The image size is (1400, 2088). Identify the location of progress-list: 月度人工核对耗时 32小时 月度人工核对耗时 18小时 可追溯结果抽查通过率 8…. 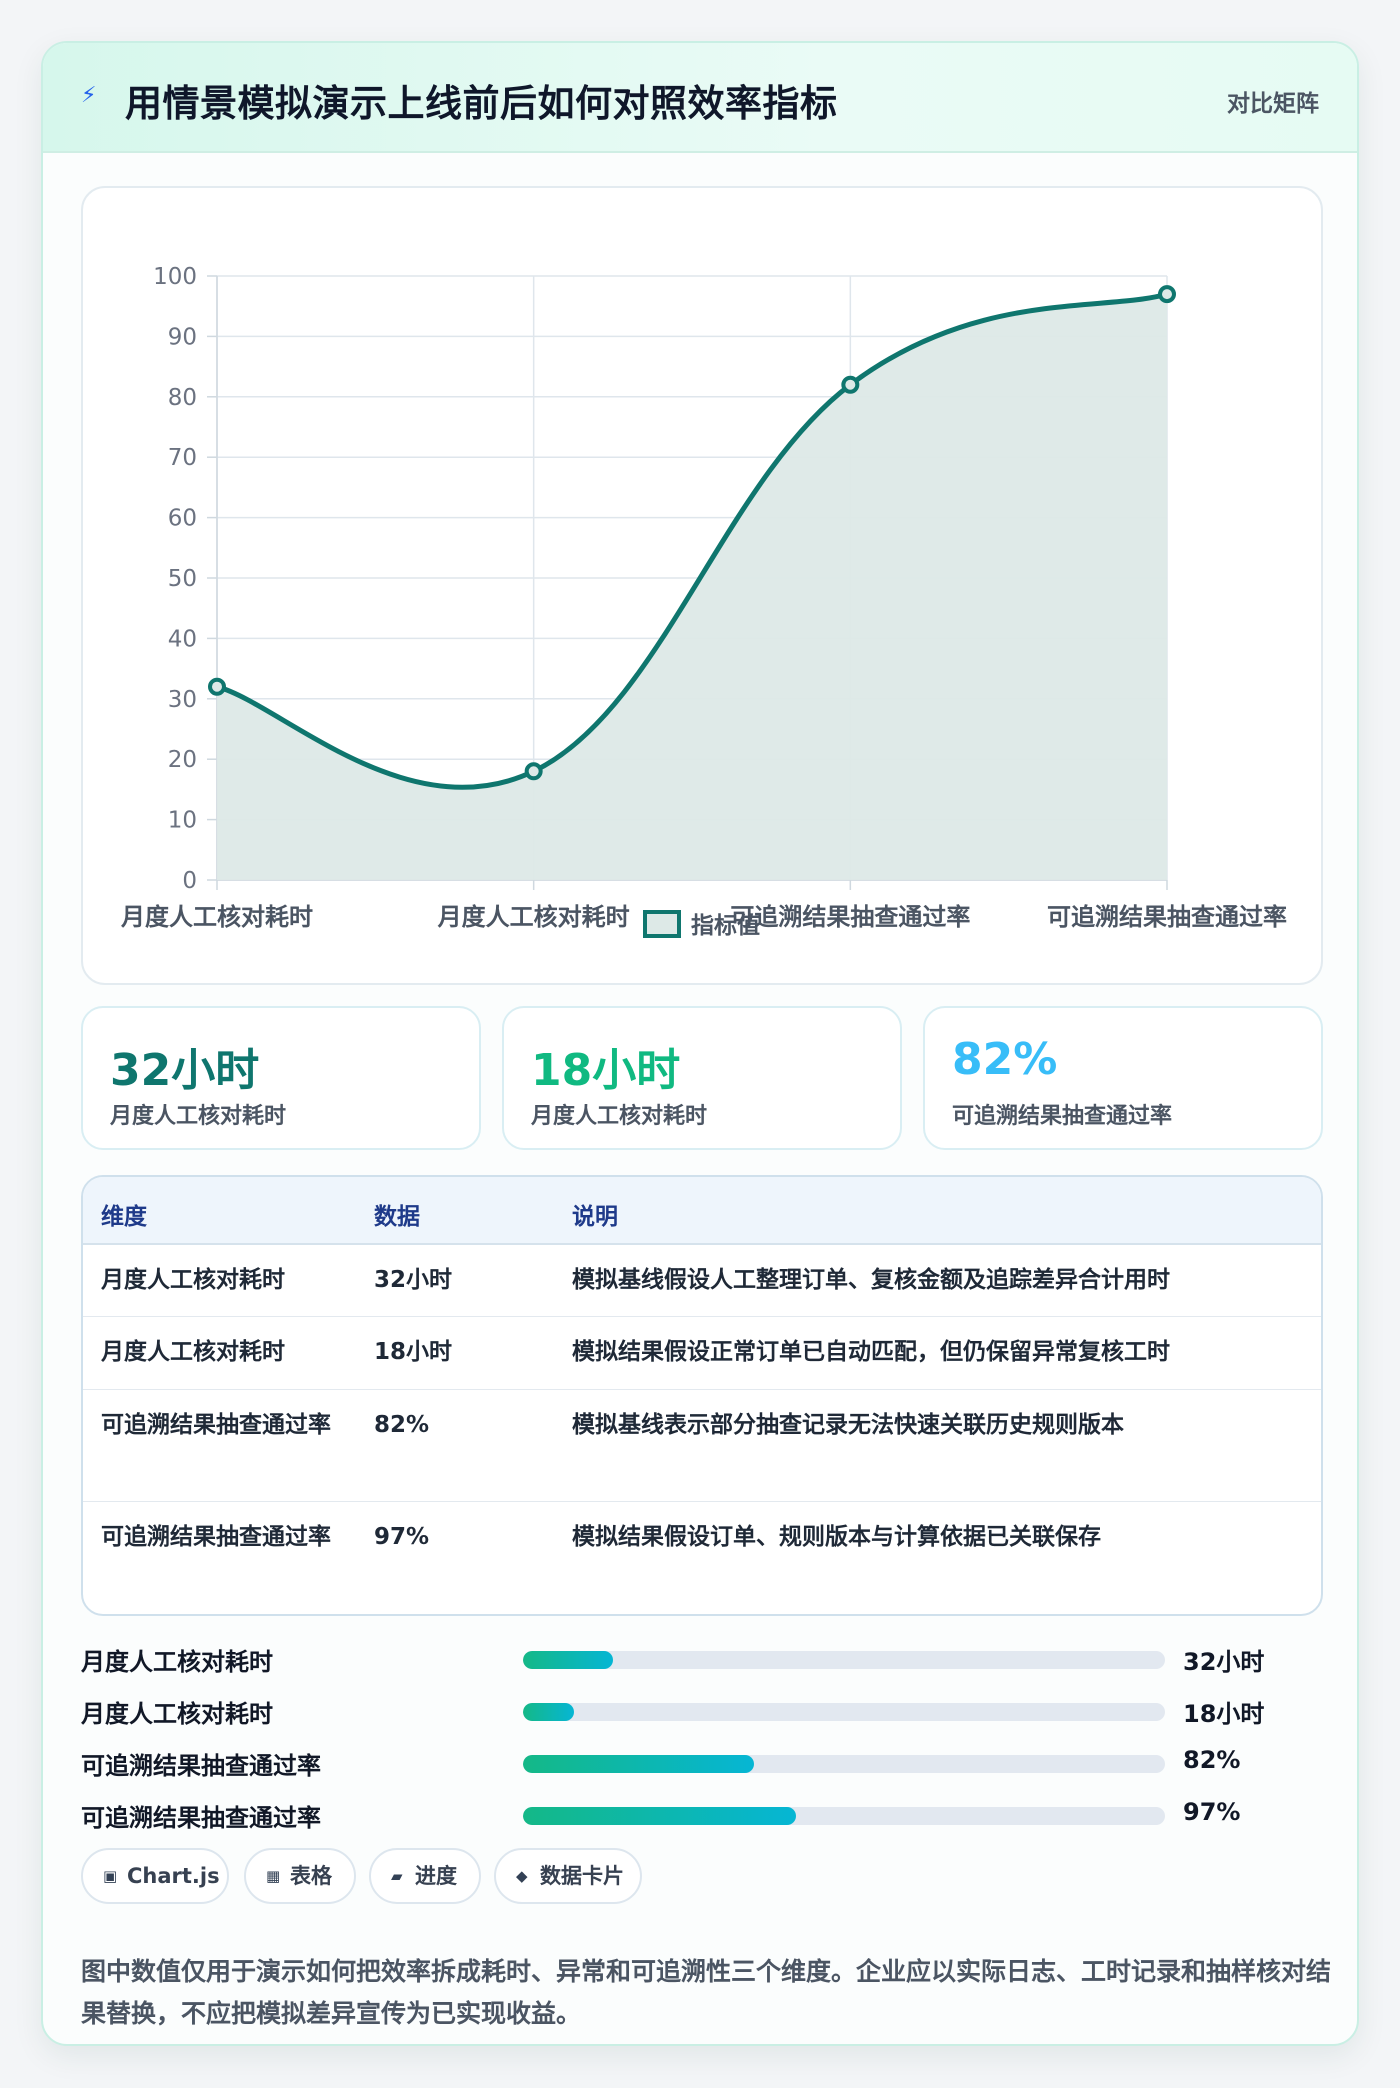
(702, 1750).